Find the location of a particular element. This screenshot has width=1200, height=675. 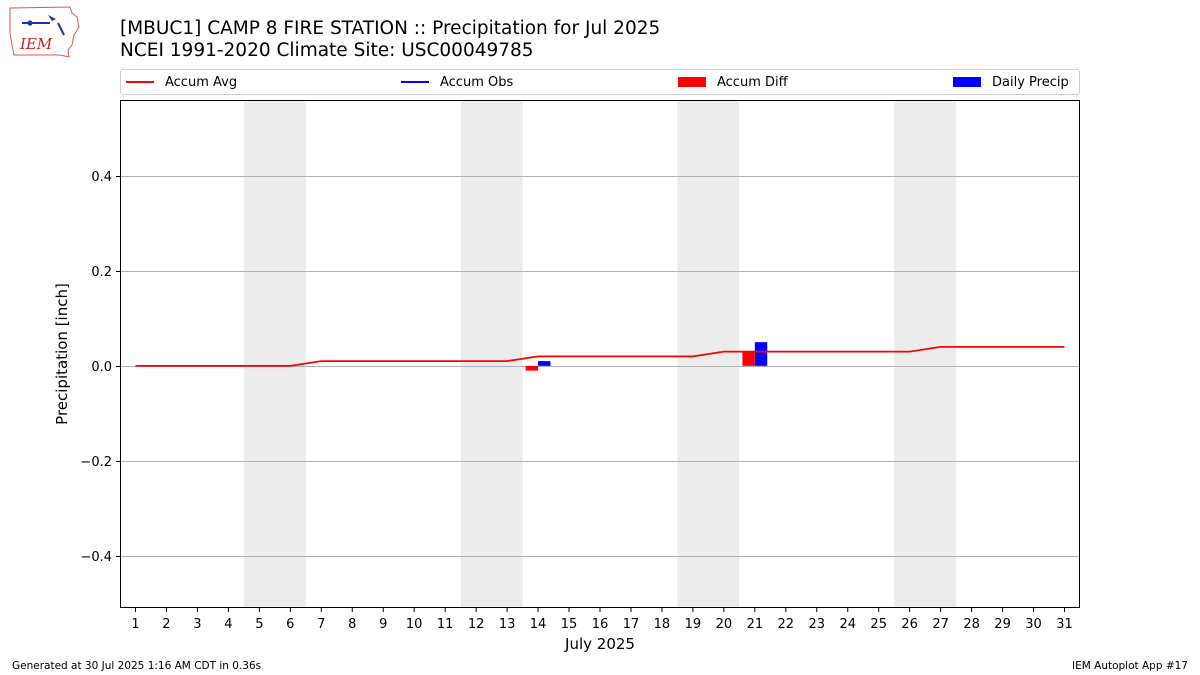

x-tick-label: 7 is located at coordinates (321, 624).